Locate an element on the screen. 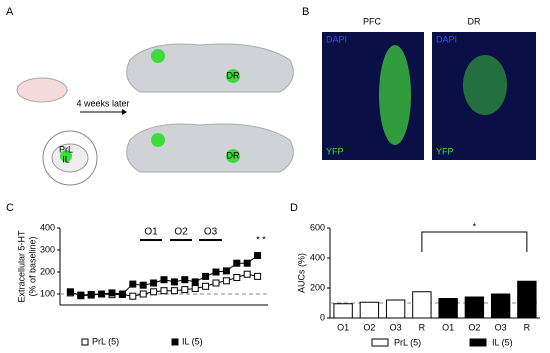 The height and width of the screenshot is (353, 550). y-axis-title: Extracellular 5-HT is located at coordinates (21, 266).